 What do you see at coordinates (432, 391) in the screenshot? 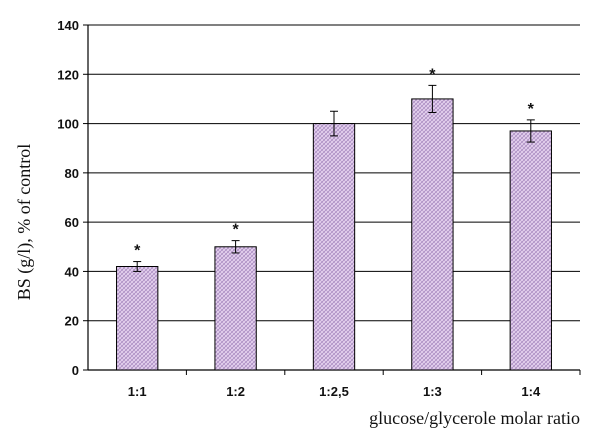
I see `x-tick-label: 1:3` at bounding box center [432, 391].